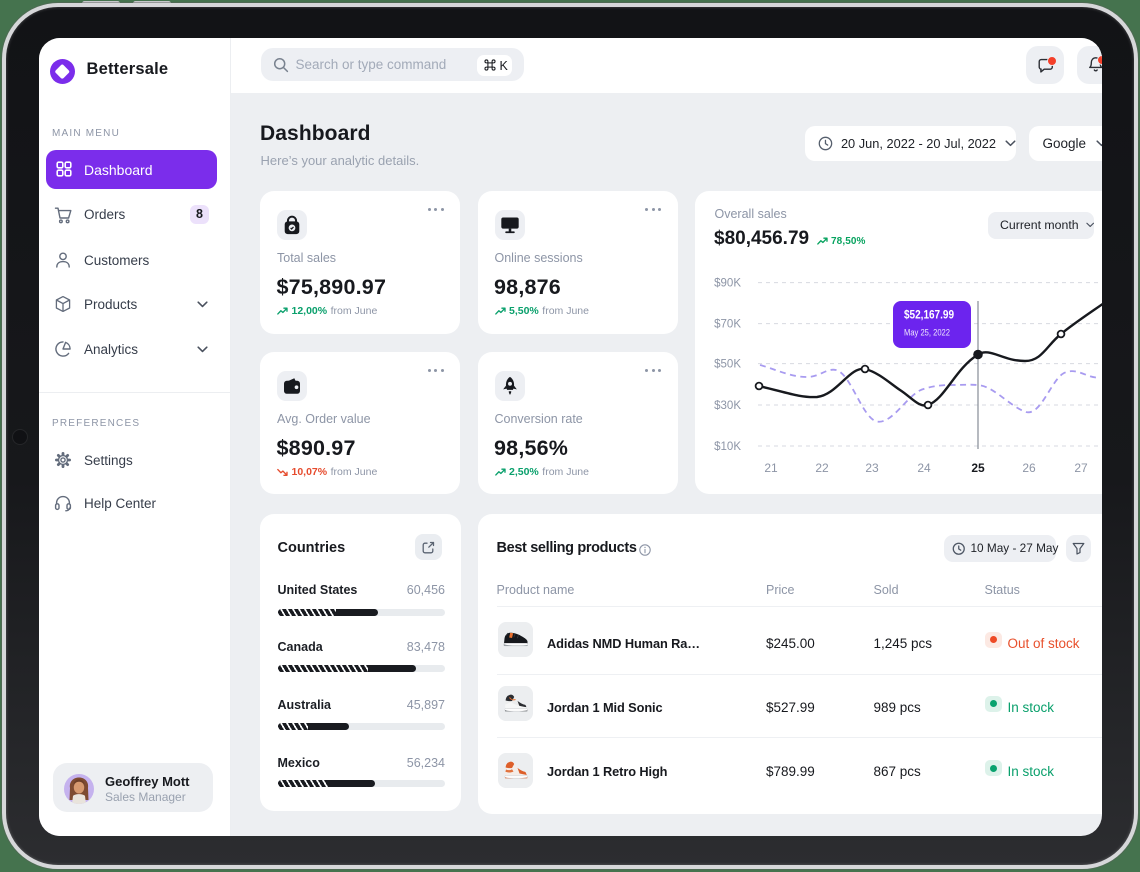 The image size is (1140, 872). I want to click on svg-text: 25, so click(978, 468).